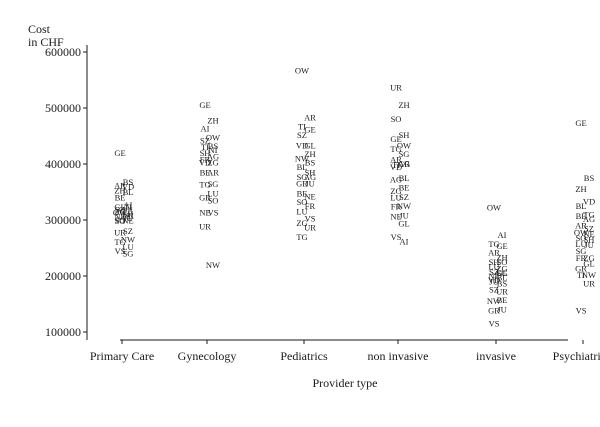 The image size is (600, 427). What do you see at coordinates (63, 332) in the screenshot?
I see `y-tick-label: 100000` at bounding box center [63, 332].